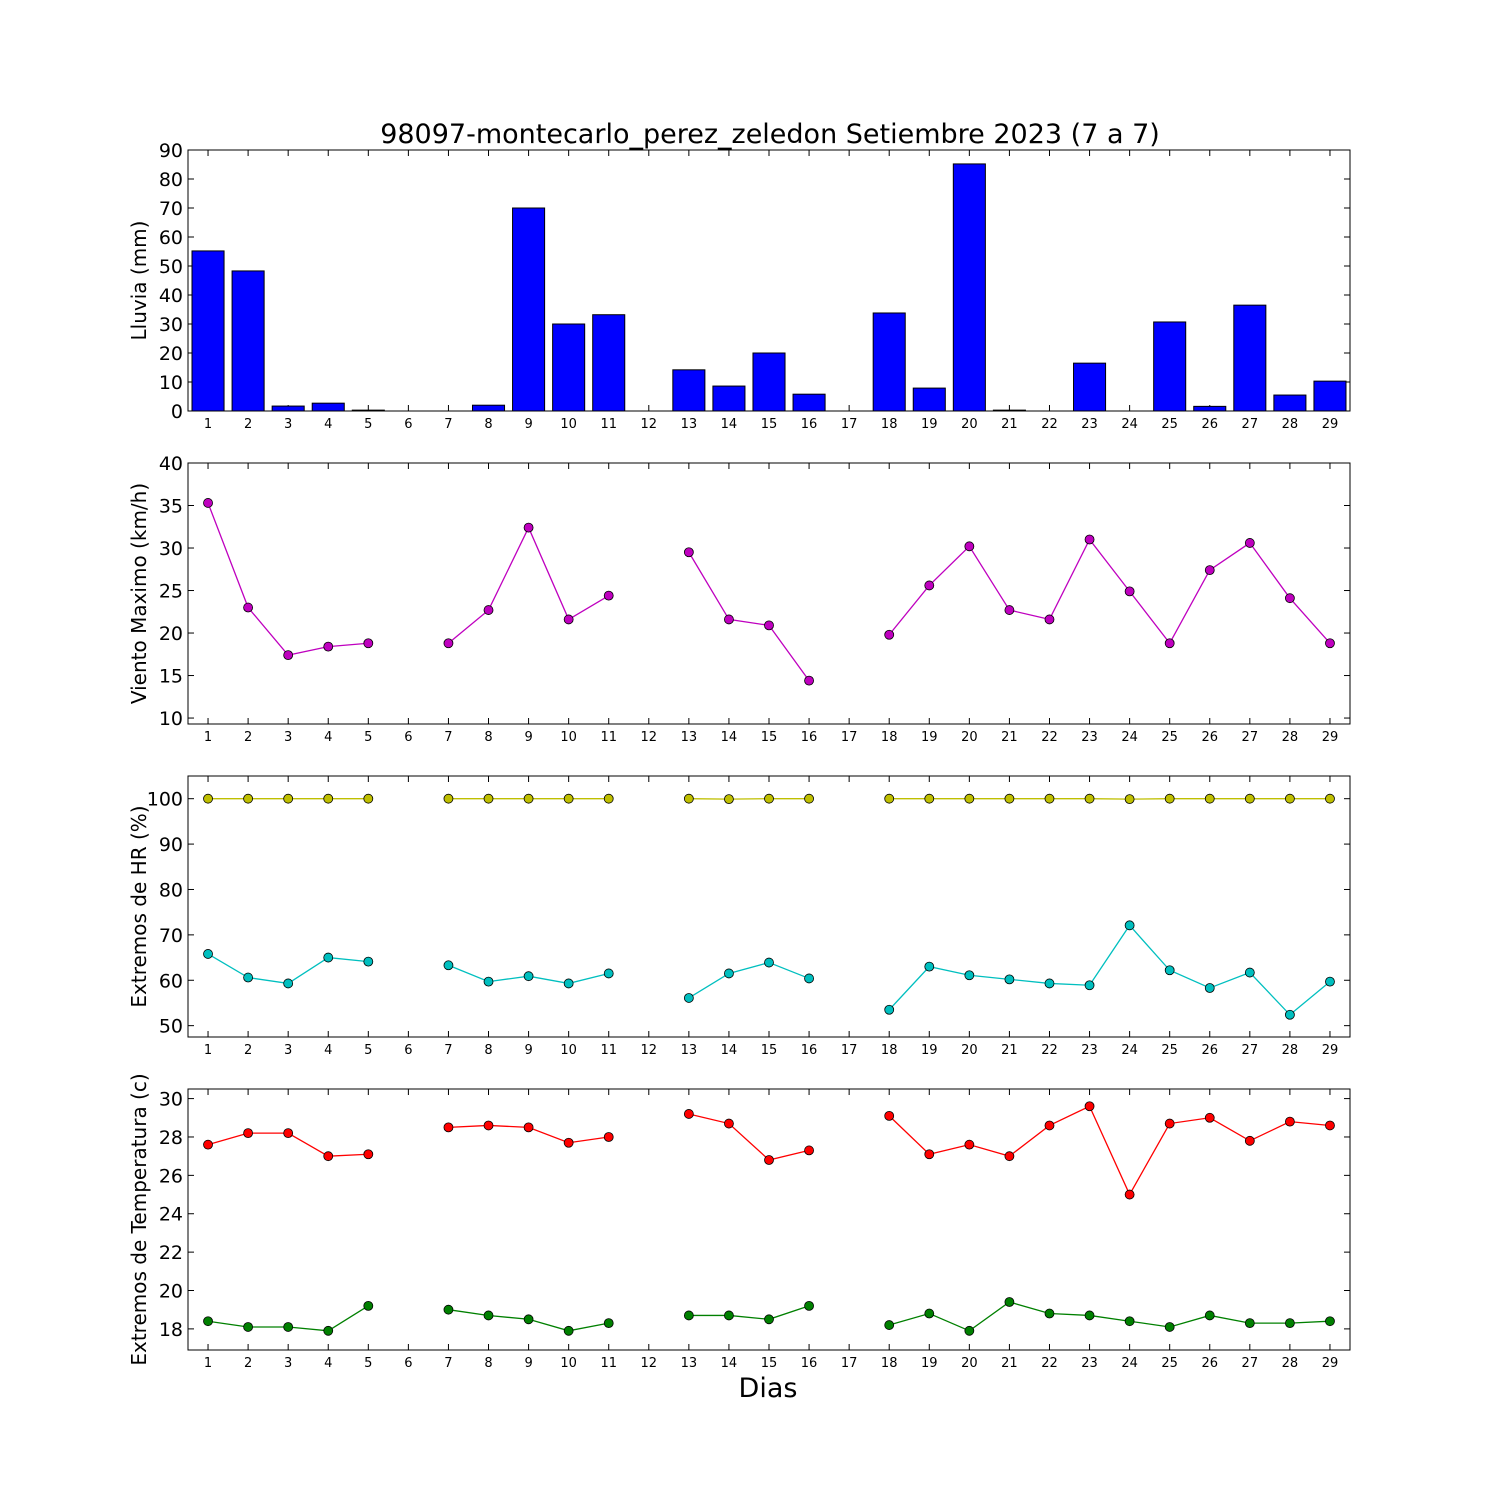  What do you see at coordinates (248, 424) in the screenshot?
I see `x-tick-label: 2` at bounding box center [248, 424].